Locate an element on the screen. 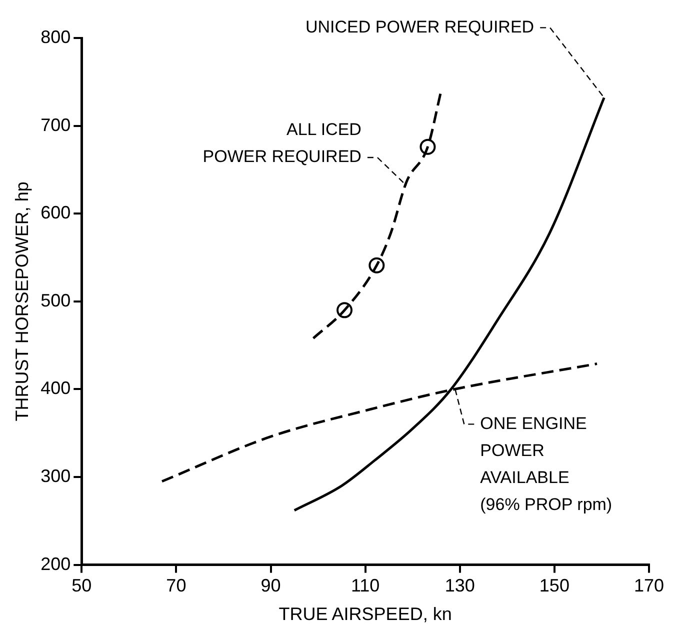  y-tick-label: 600 is located at coordinates (55, 212).